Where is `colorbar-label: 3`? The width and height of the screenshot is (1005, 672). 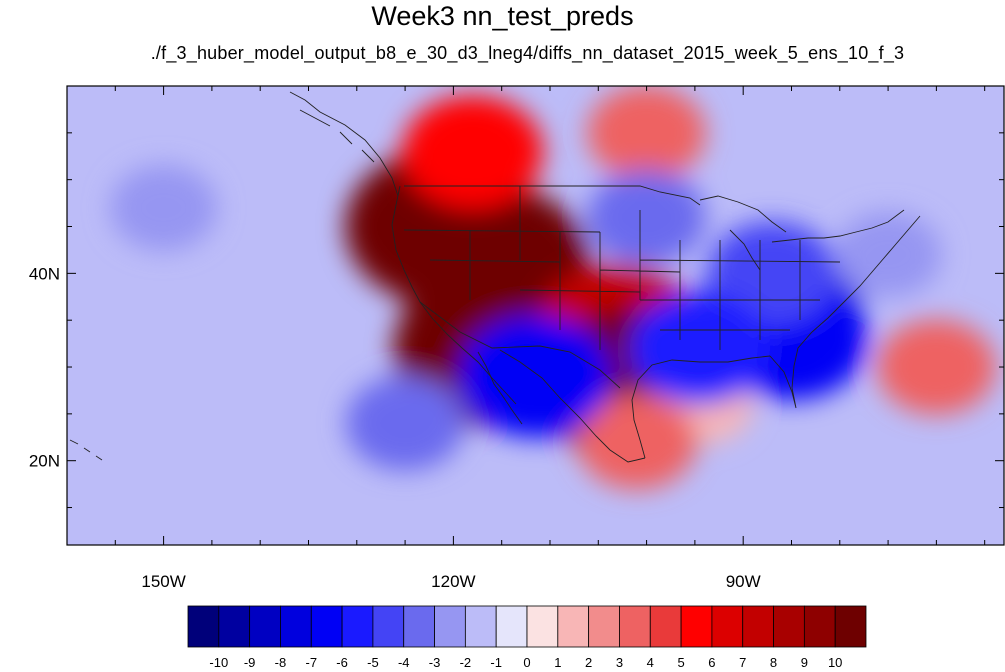
colorbar-label: 3 is located at coordinates (619, 662).